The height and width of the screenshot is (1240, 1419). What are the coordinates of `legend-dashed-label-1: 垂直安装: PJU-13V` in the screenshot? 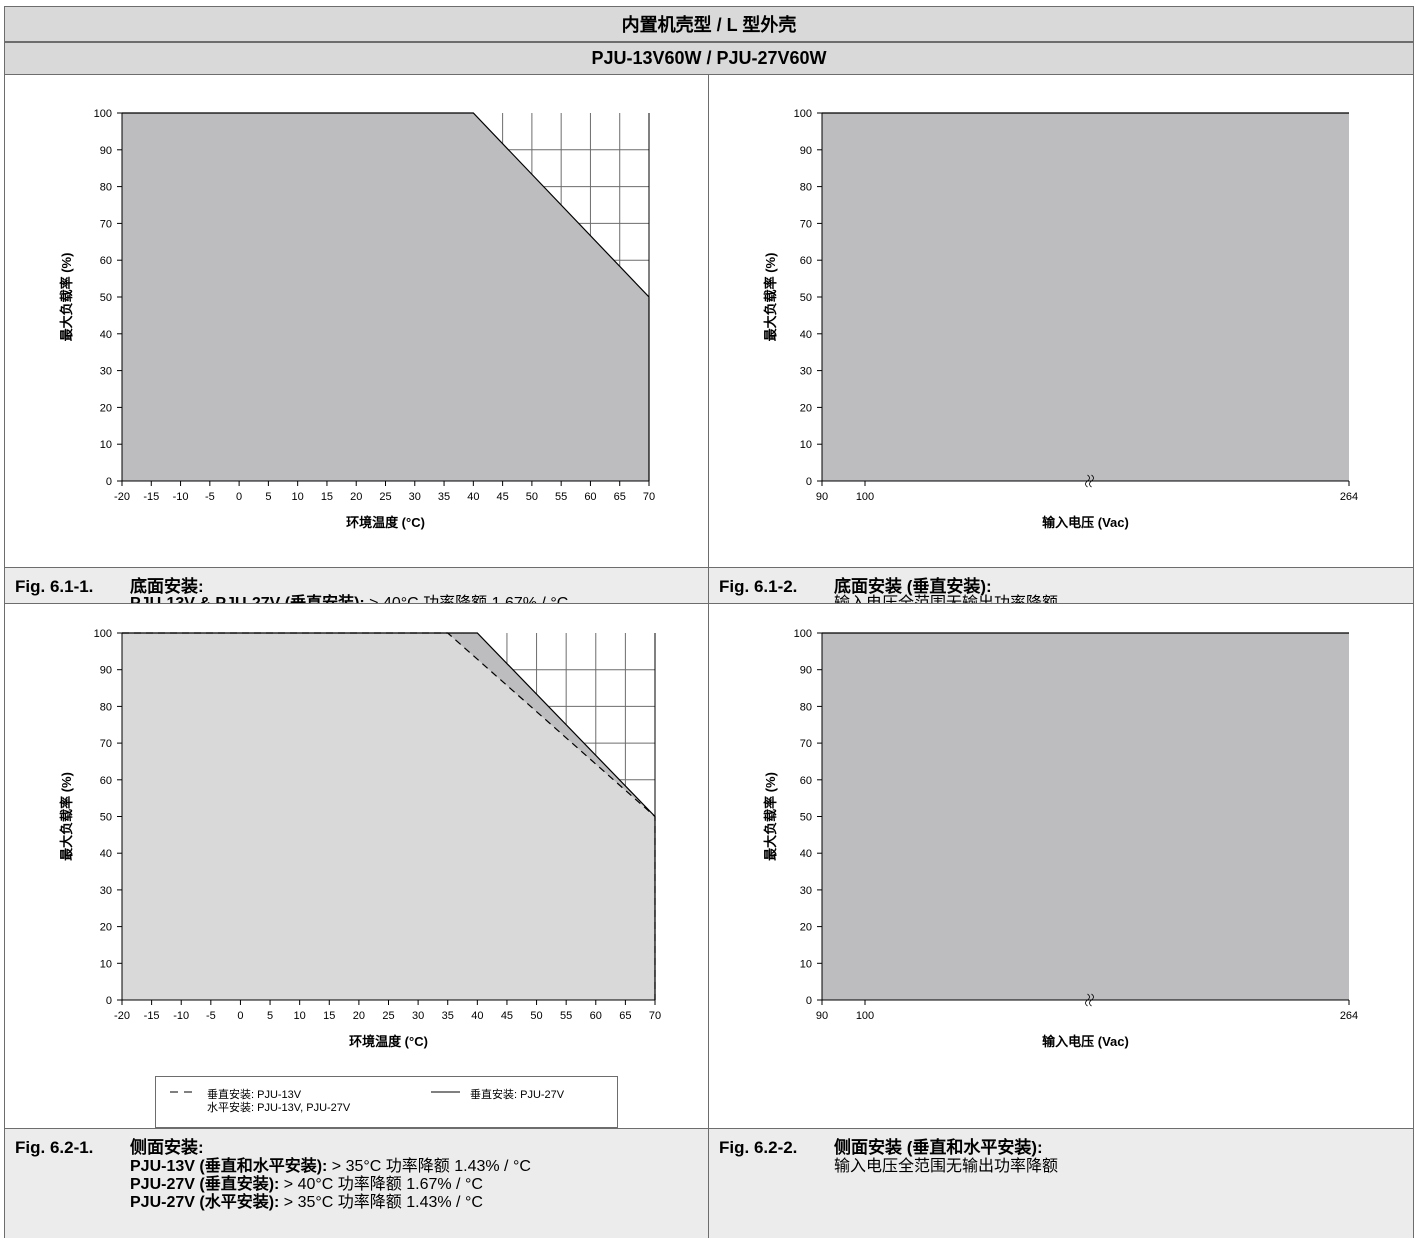 It's located at (254, 1095).